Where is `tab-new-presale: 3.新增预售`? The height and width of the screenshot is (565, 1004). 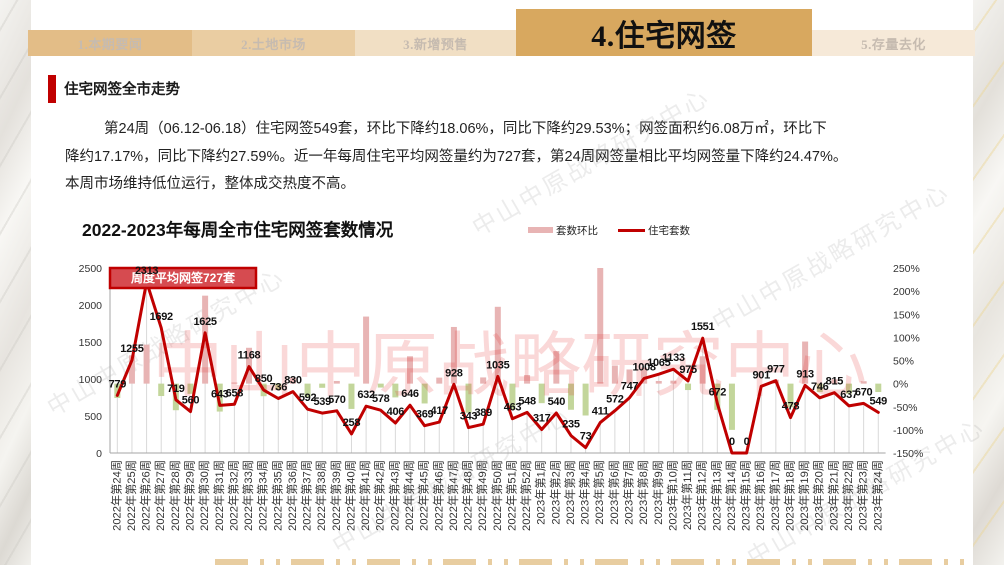
tab-new-presale: 3.新增预售 is located at coordinates (435, 43).